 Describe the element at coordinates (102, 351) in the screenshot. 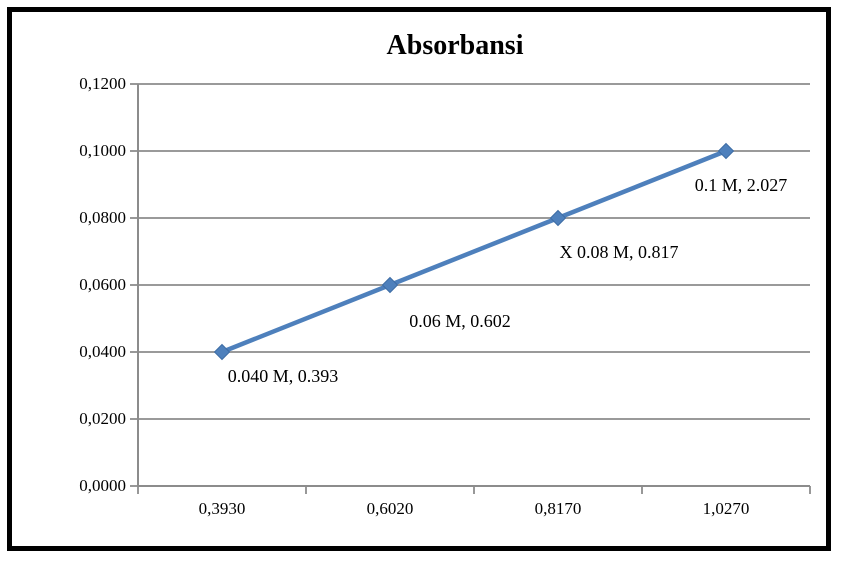

I see `y-tick-label: 0,0400` at that location.